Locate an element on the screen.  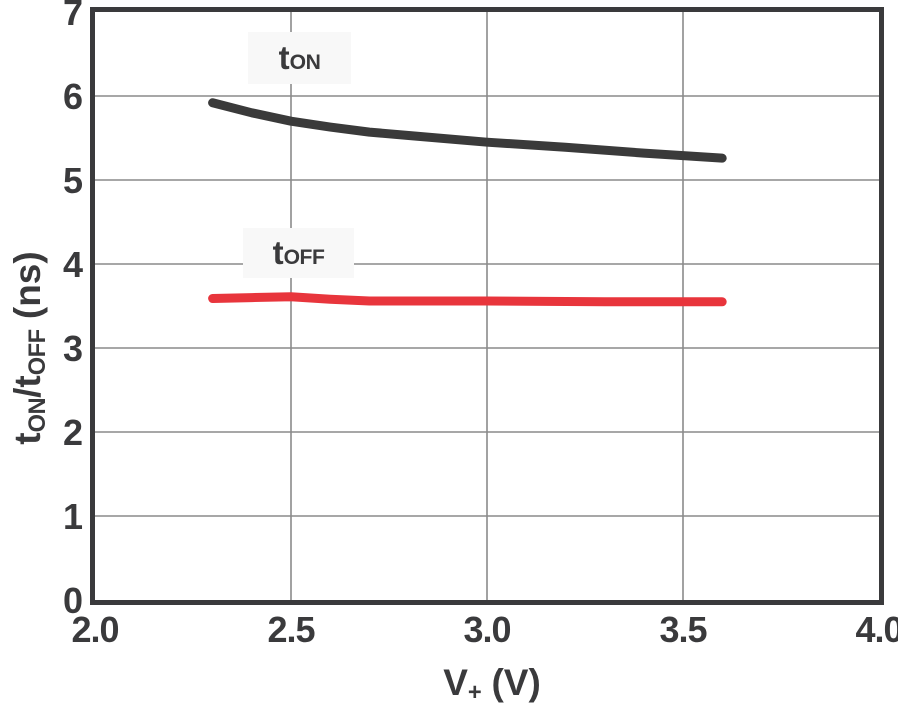
ton-curve-label: t ON is located at coordinates (299, 58).